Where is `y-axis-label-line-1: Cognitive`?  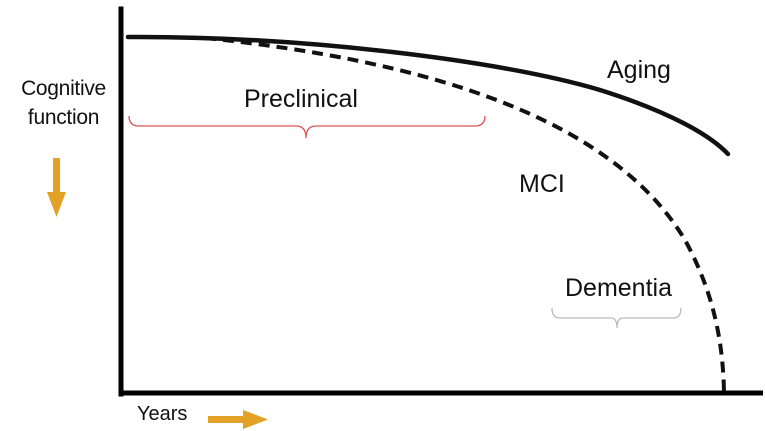
y-axis-label-line-1: Cognitive is located at coordinates (63, 88).